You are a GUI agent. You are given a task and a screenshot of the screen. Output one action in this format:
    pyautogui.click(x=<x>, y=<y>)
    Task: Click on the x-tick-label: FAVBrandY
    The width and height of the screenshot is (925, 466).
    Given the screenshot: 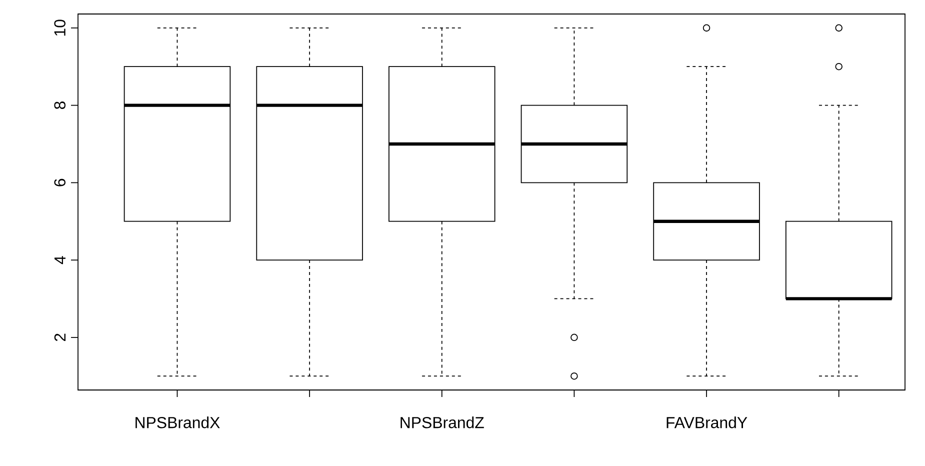 What is the action you would take?
    pyautogui.click(x=707, y=422)
    